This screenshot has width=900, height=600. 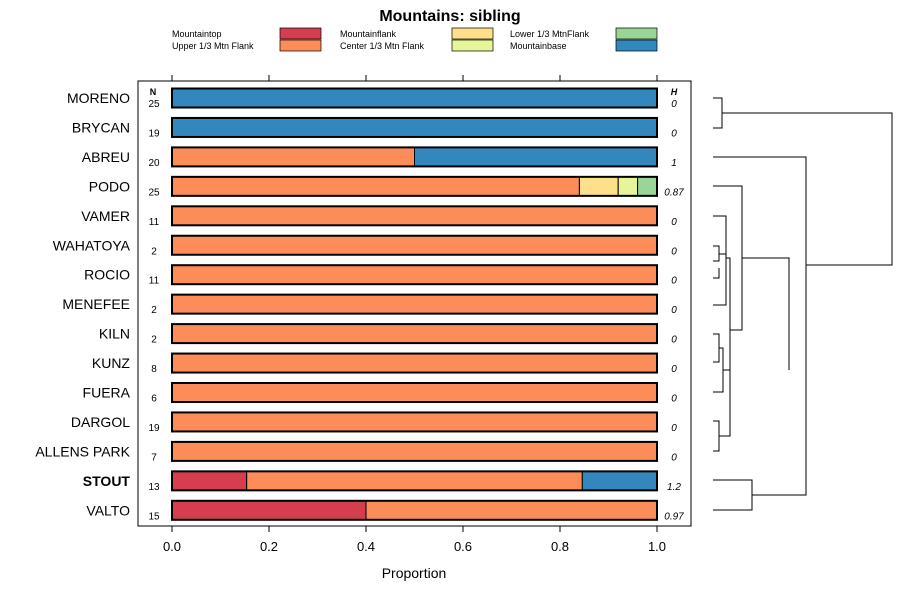 I want to click on row-menefee: MENEFEE 2 0, so click(x=369, y=304).